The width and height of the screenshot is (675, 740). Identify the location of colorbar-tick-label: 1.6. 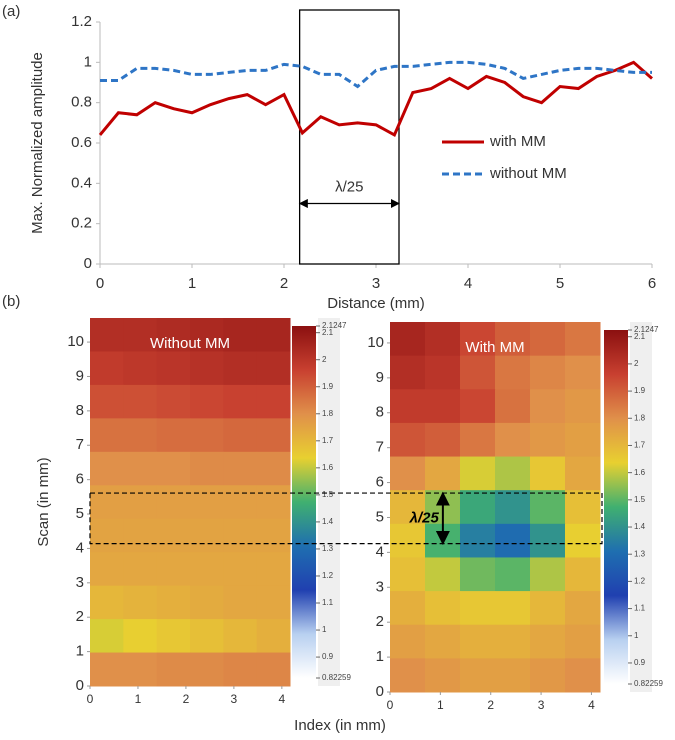
(328, 467).